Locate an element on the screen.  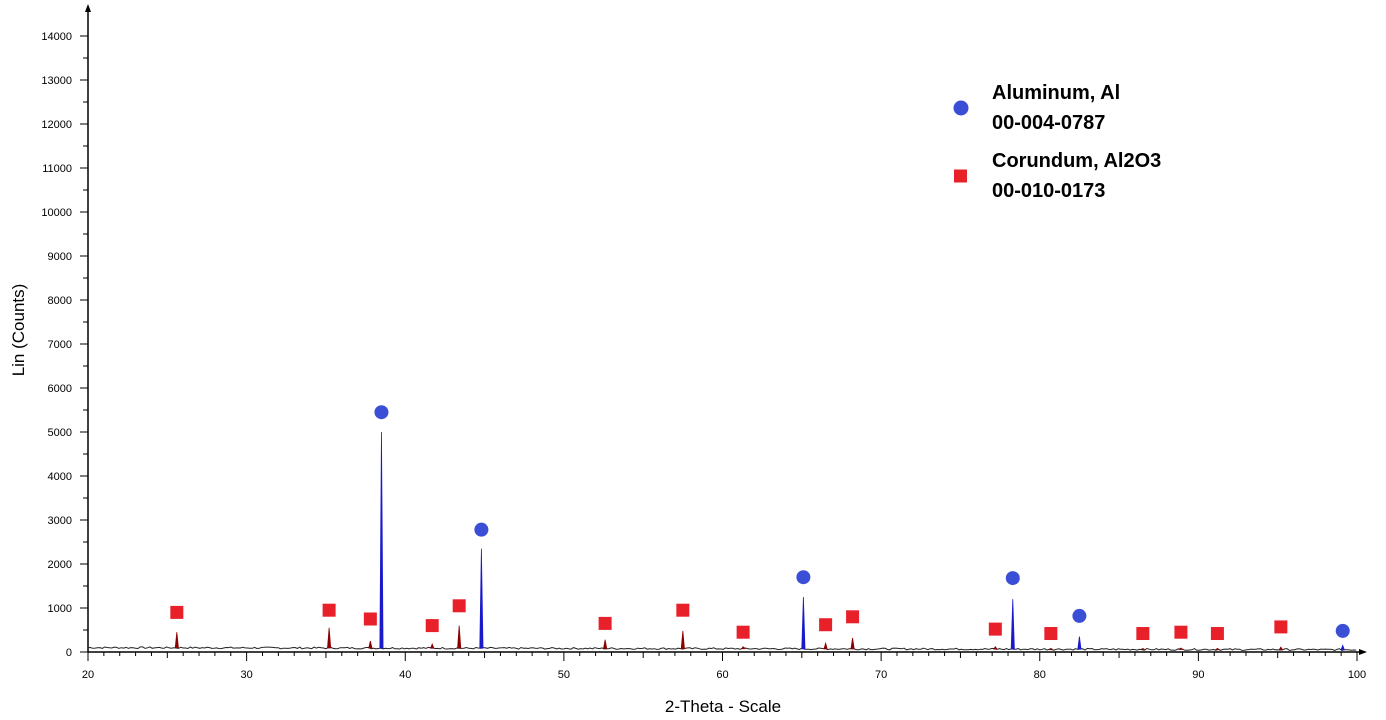
baseline-trace is located at coordinates (722, 649).